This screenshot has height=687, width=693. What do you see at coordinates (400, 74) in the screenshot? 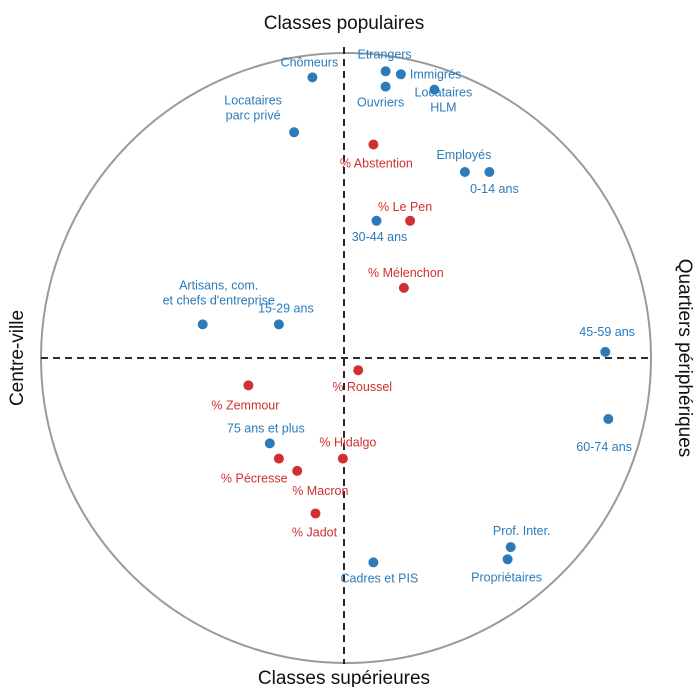
I see `point-immigr-s` at bounding box center [400, 74].